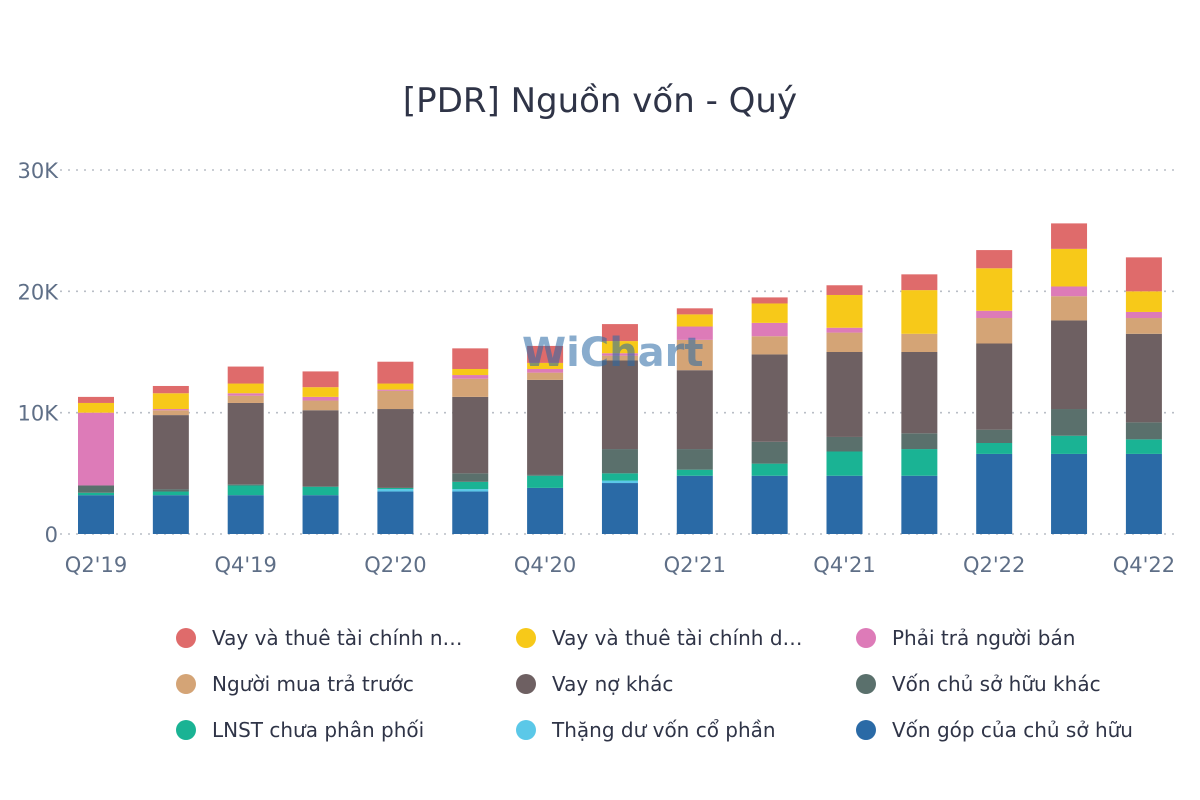  What do you see at coordinates (346, 684) in the screenshot?
I see `legend-item: Người mua trả trước` at bounding box center [346, 684].